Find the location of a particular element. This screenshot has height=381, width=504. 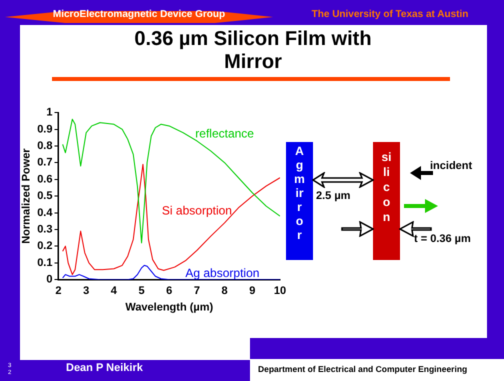

x-tick-label: 2 is located at coordinates (58, 291).